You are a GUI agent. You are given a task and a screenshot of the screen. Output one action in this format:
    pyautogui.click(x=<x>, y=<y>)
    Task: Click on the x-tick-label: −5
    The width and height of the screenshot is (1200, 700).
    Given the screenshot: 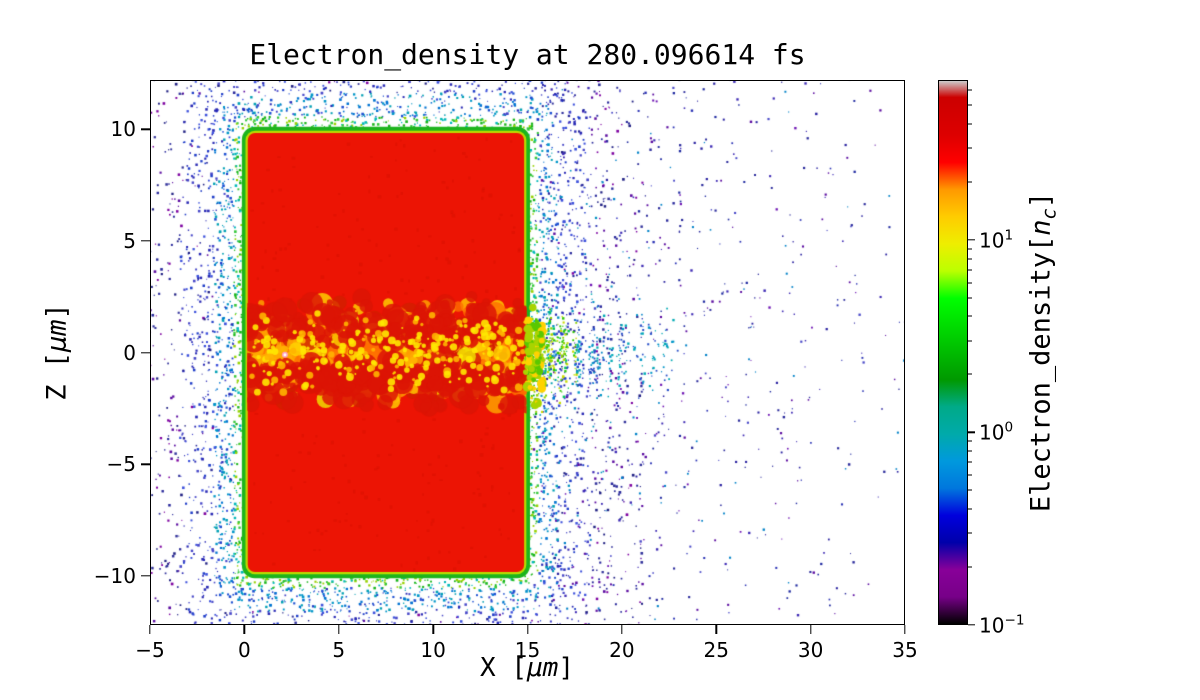 What is the action you would take?
    pyautogui.click(x=150, y=650)
    